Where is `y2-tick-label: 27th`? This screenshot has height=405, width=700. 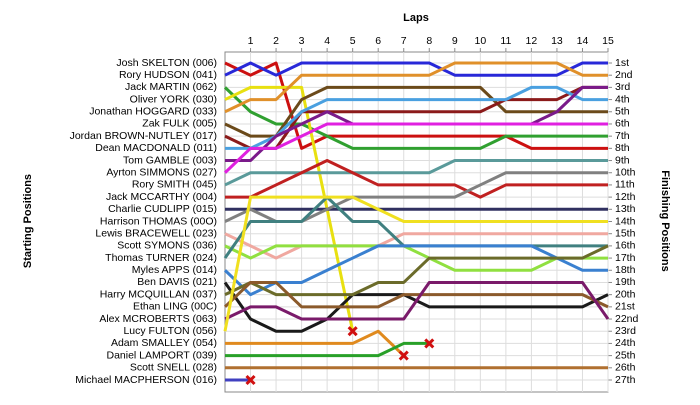 y2-tick-label: 27th is located at coordinates (625, 380).